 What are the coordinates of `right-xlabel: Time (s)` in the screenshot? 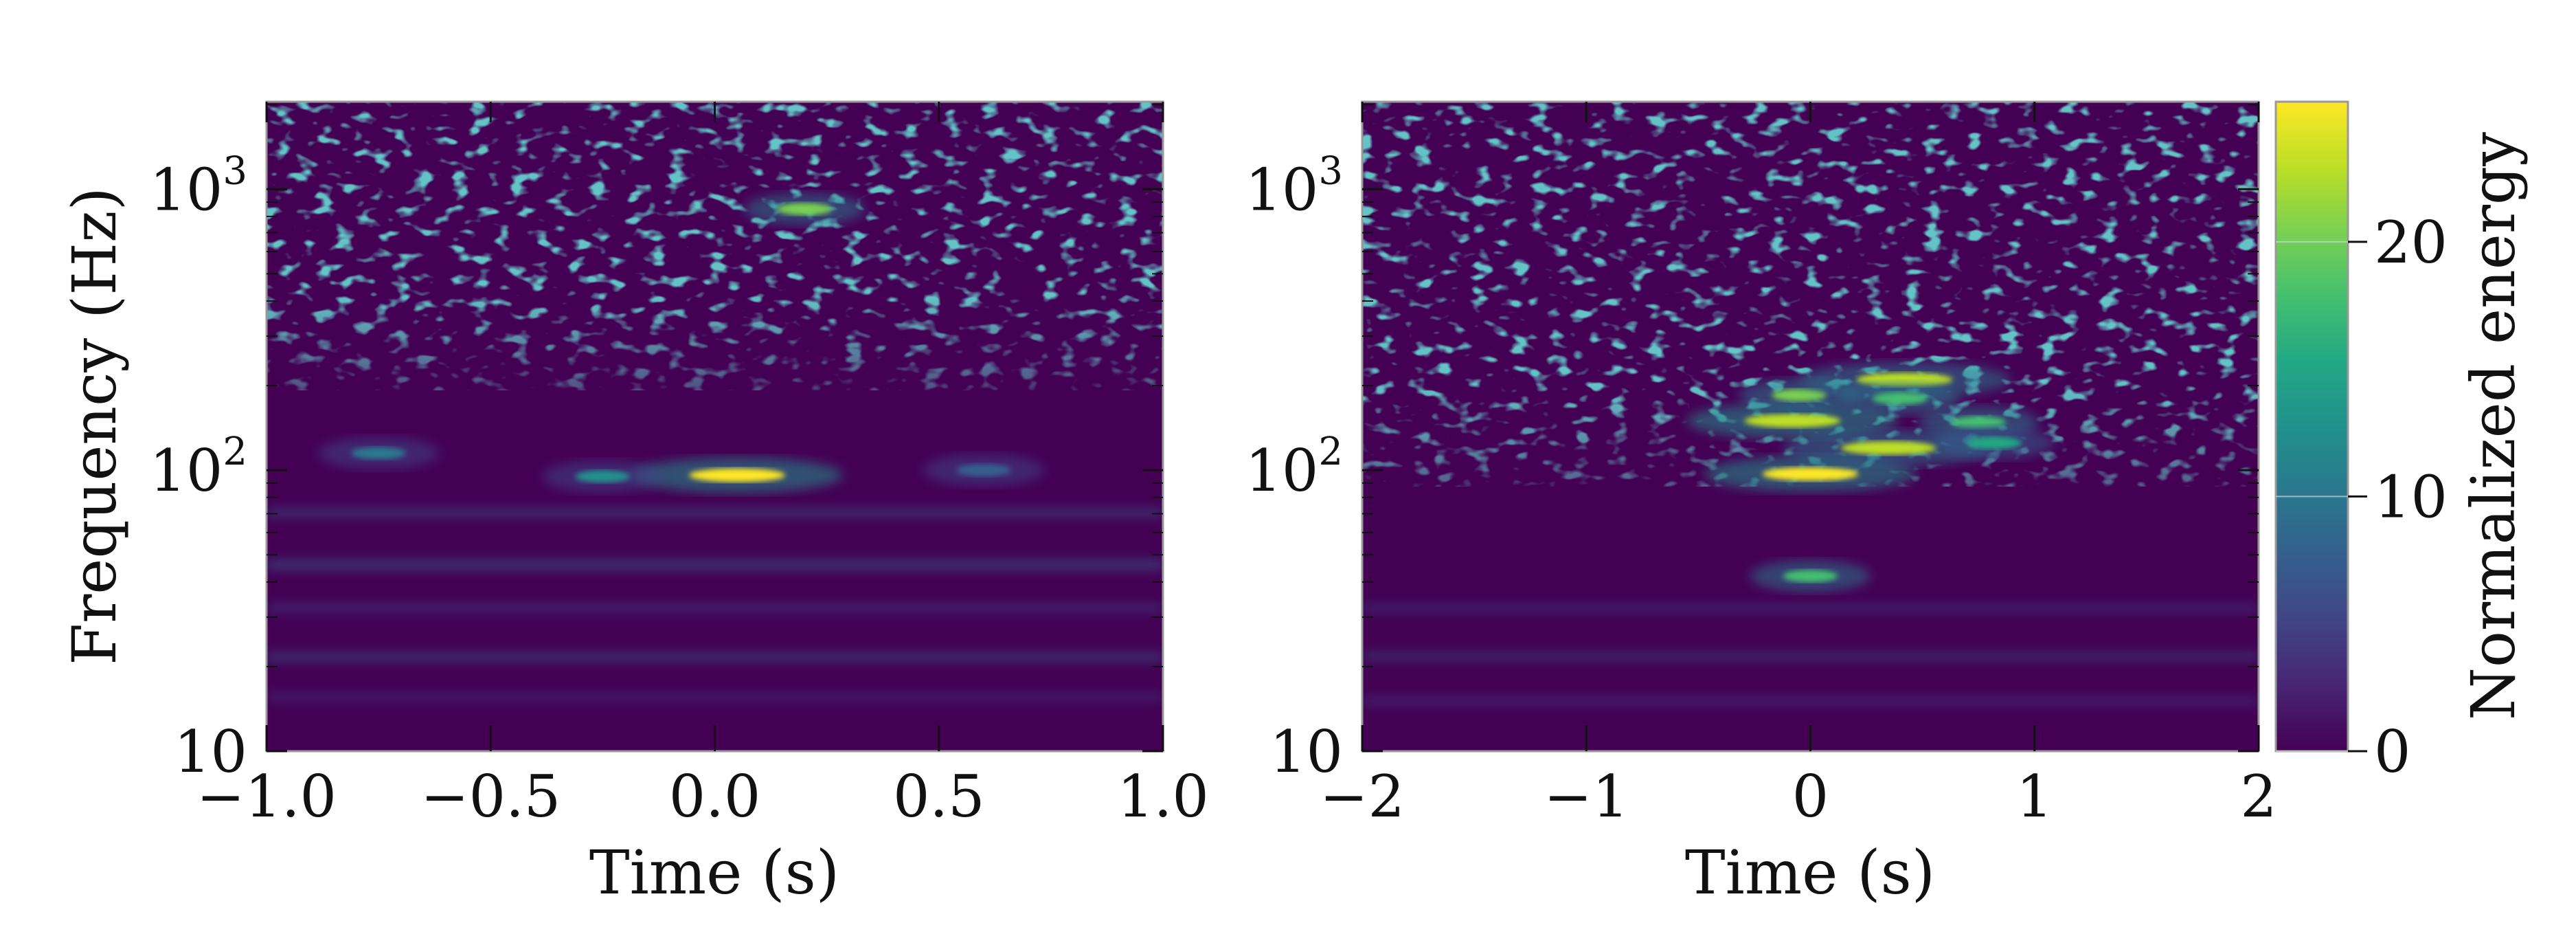 It's located at (1810, 872).